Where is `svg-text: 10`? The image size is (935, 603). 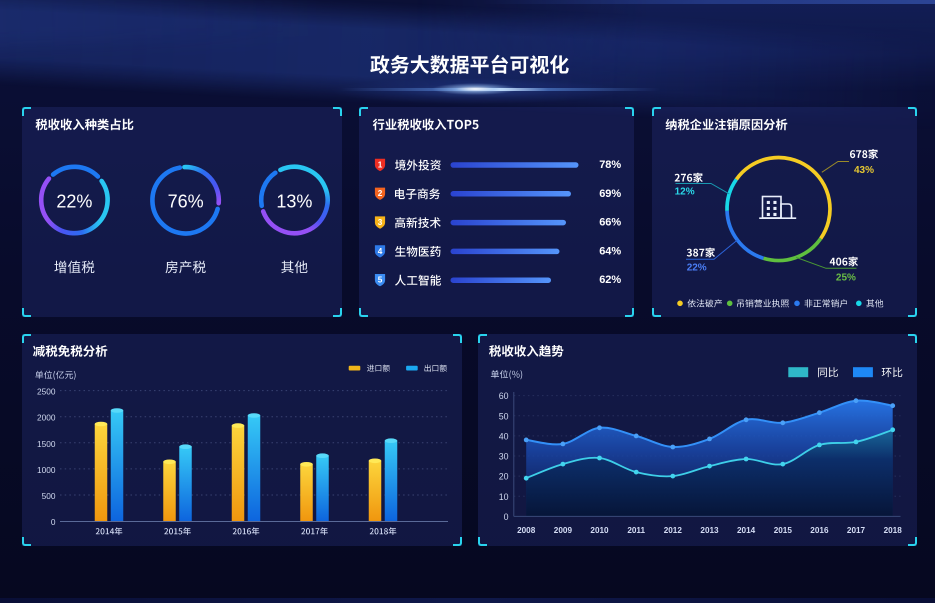 svg-text: 10 is located at coordinates (504, 497).